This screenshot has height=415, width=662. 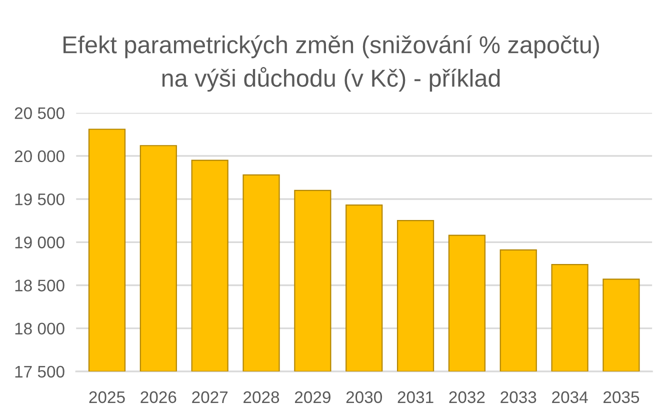 What do you see at coordinates (39, 328) in the screenshot?
I see `y-tick-label: 18 000` at bounding box center [39, 328].